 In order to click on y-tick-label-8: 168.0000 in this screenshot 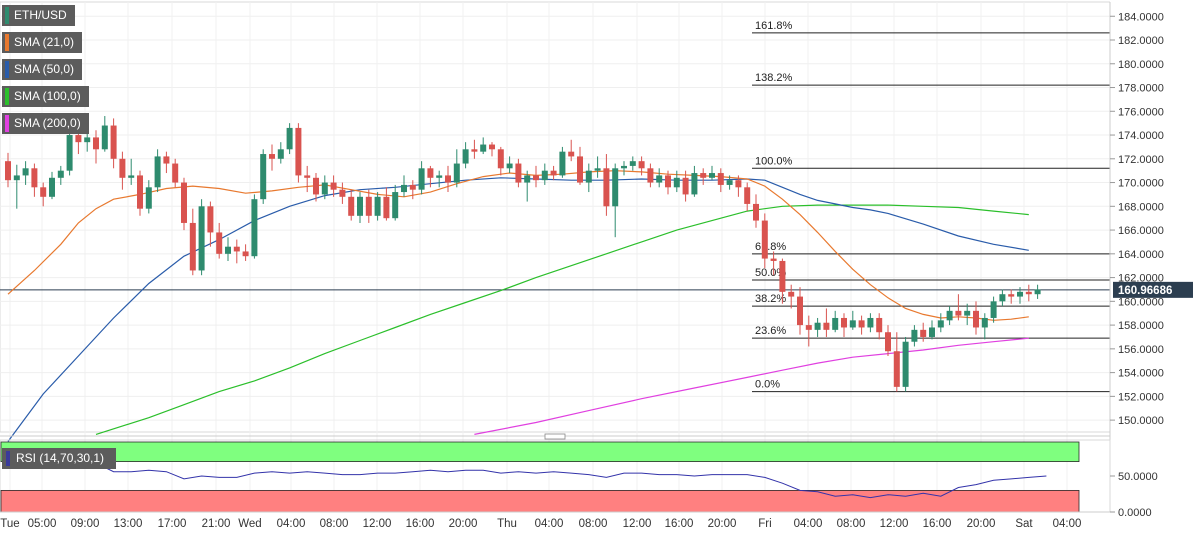, I will do `click(1141, 207)`.